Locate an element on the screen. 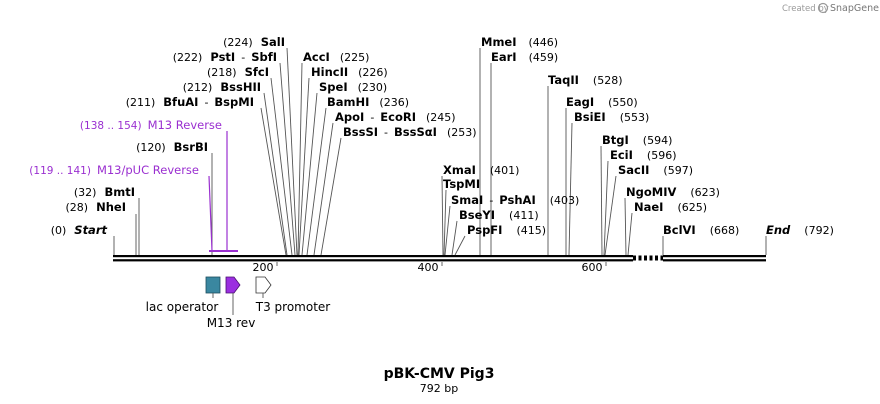 The height and width of the screenshot is (404, 880). primer-m13-puc-reverse-connector is located at coordinates (210, 213).